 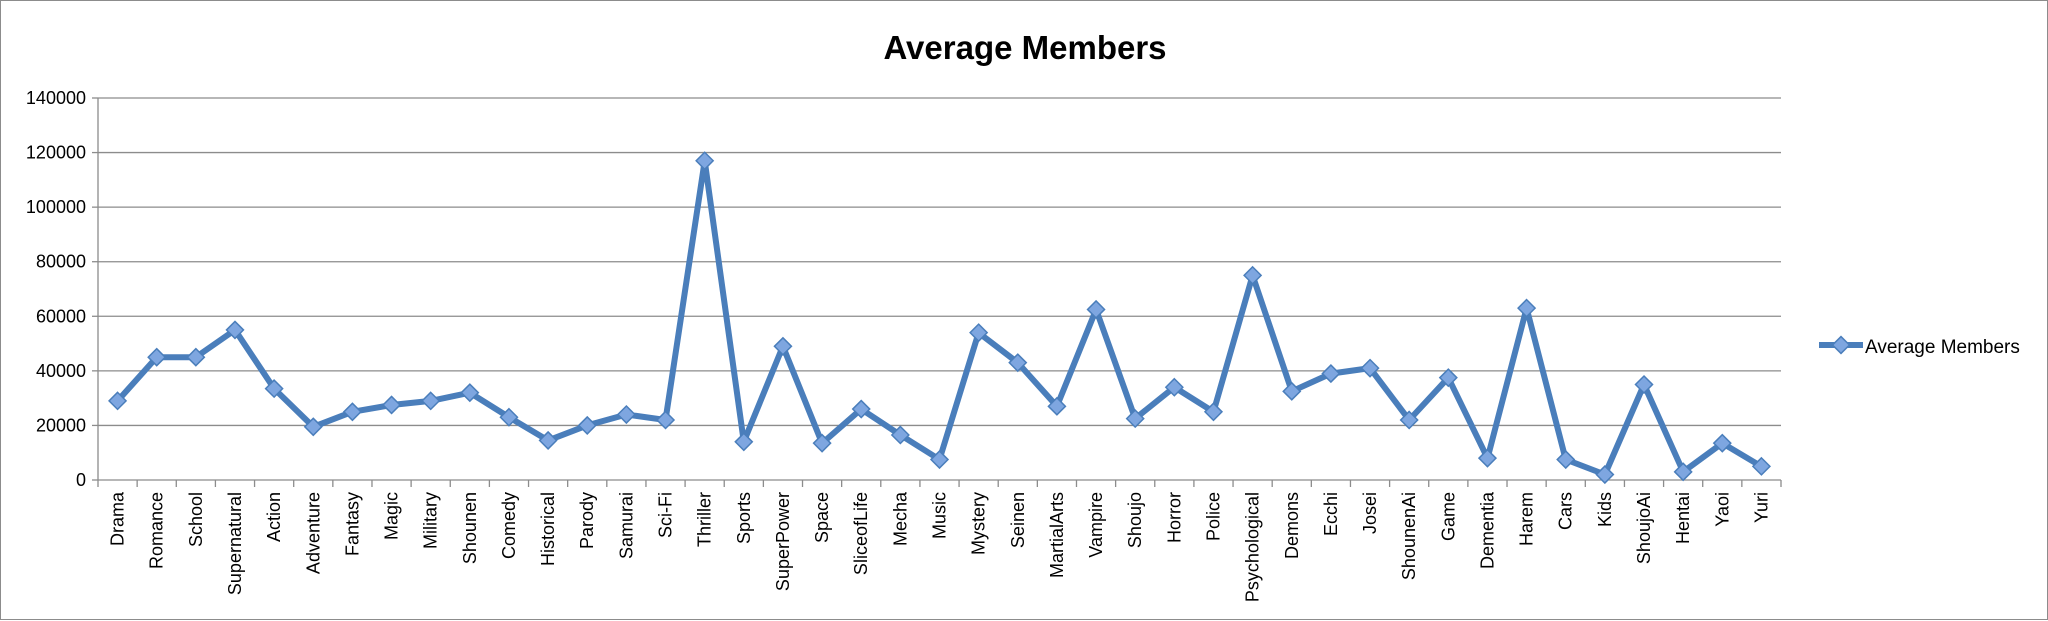 What do you see at coordinates (1253, 547) in the screenshot?
I see `x-tick-label: Psychological` at bounding box center [1253, 547].